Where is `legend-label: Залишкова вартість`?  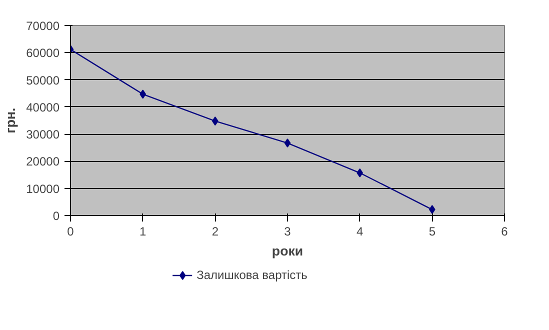
legend-label: Залишкова вартість is located at coordinates (252, 275).